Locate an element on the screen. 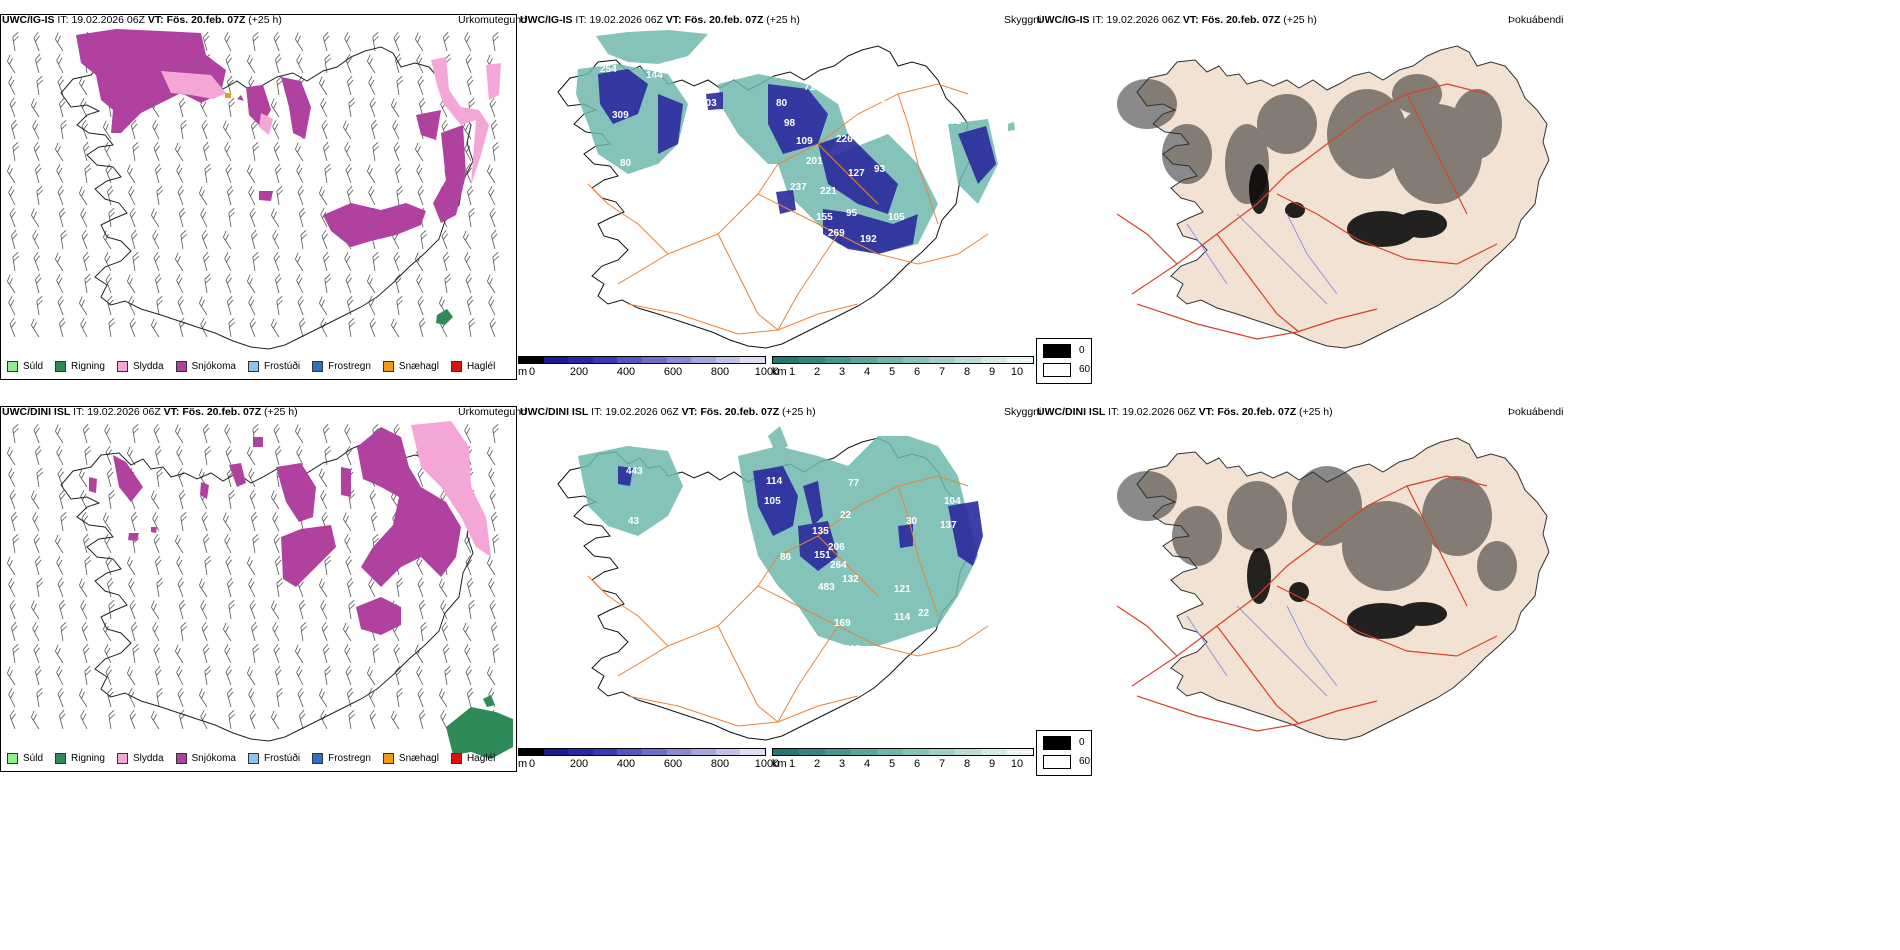 This screenshot has width=1900, height=950. fog-map-row2 is located at coordinates (1333, 589).